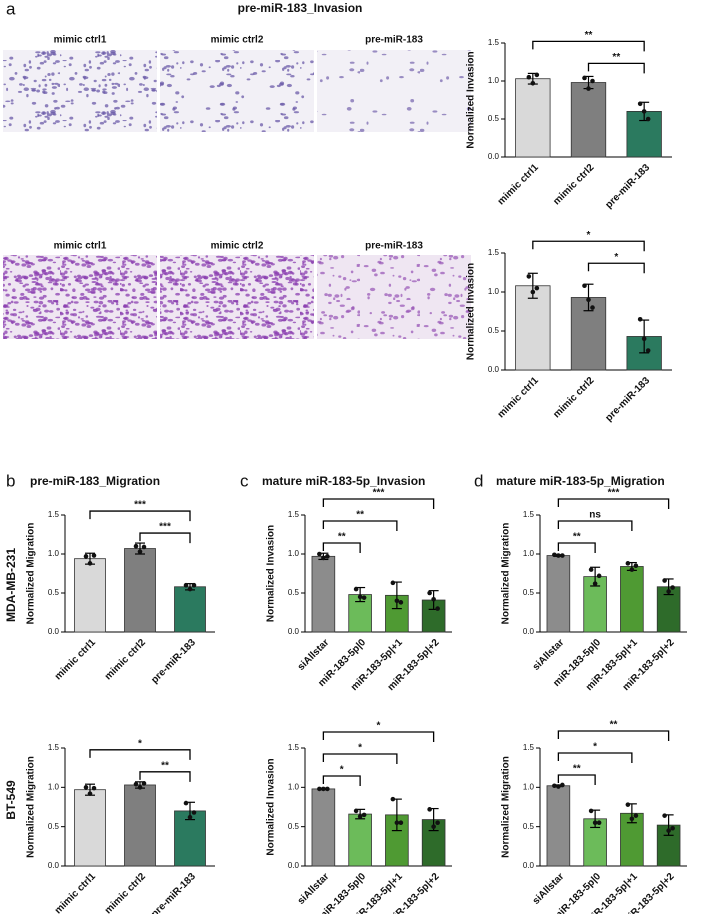 This screenshot has height=919, width=712. Describe the element at coordinates (95, 481) in the screenshot. I see `chart-title: pre-miR-183_Migration` at that location.